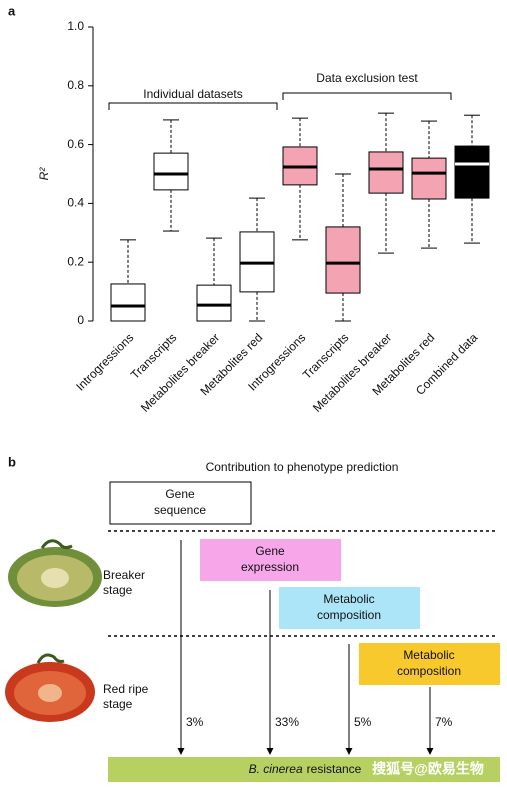 The image size is (507, 789). What do you see at coordinates (80, 320) in the screenshot?
I see `y-tick-label: 0` at bounding box center [80, 320].